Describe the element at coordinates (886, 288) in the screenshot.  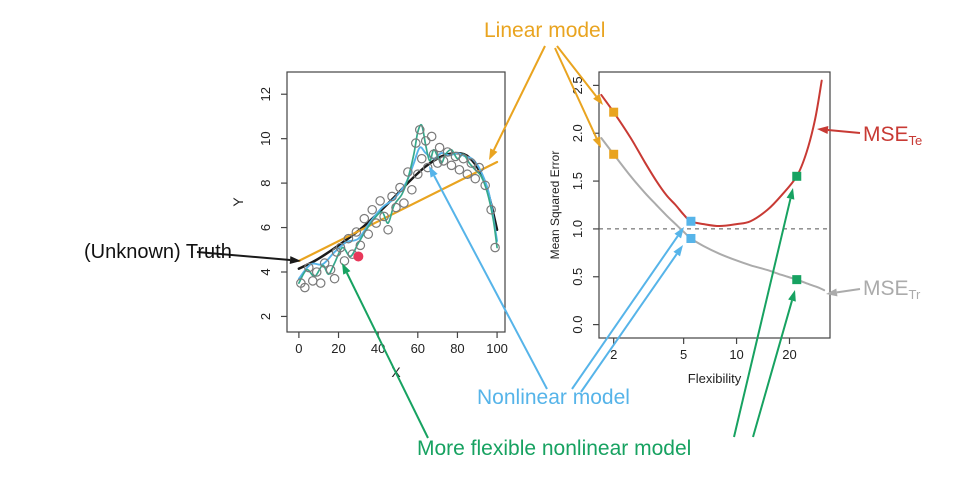
I see `mse-train-main: MSE` at that location.